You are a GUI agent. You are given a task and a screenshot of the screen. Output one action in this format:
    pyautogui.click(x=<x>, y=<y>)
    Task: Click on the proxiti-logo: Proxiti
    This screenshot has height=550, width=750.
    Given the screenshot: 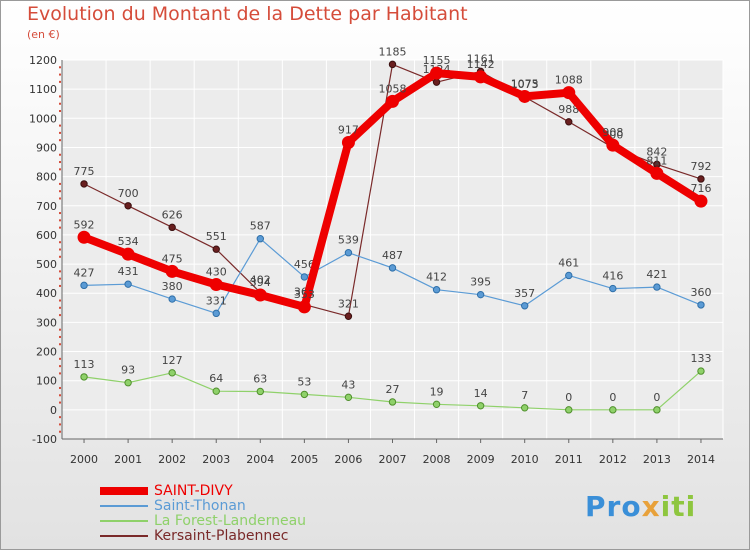 What is the action you would take?
    pyautogui.click(x=640, y=506)
    